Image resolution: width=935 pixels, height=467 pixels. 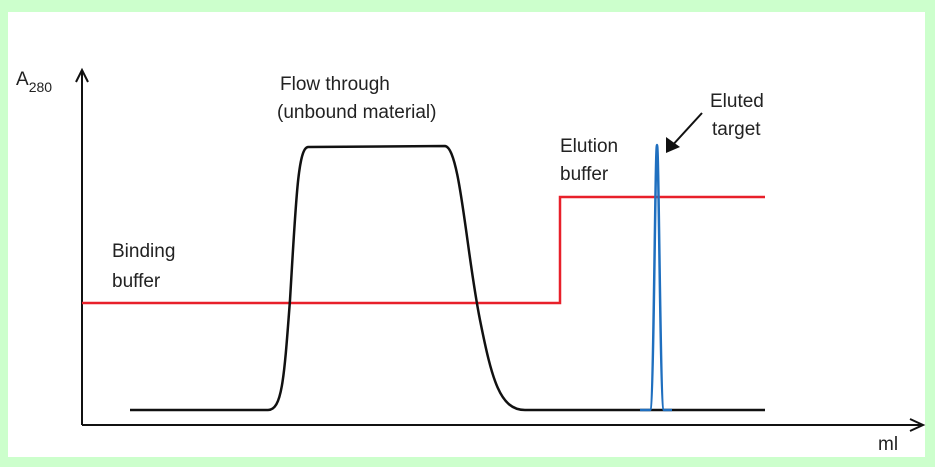 What do you see at coordinates (736, 129) in the screenshot?
I see `label: target` at bounding box center [736, 129].